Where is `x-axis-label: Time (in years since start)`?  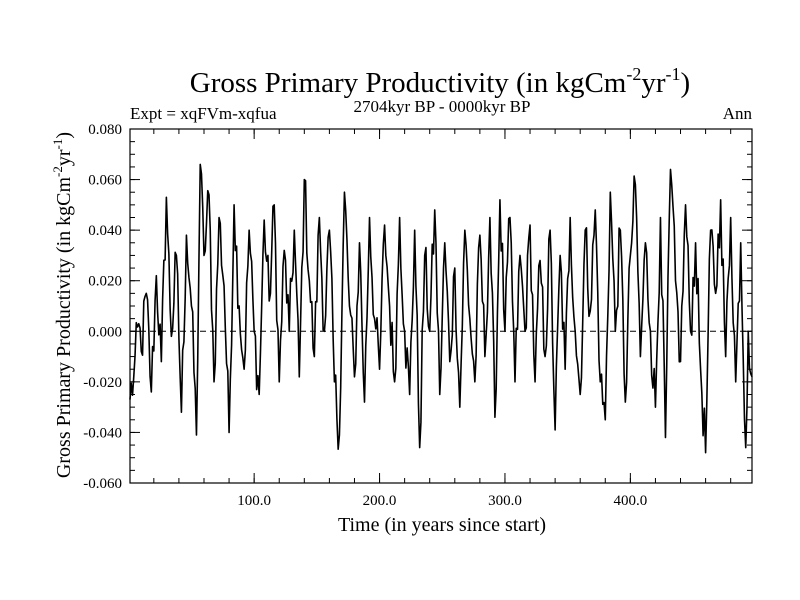 x-axis-label: Time (in years since start) is located at coordinates (442, 525).